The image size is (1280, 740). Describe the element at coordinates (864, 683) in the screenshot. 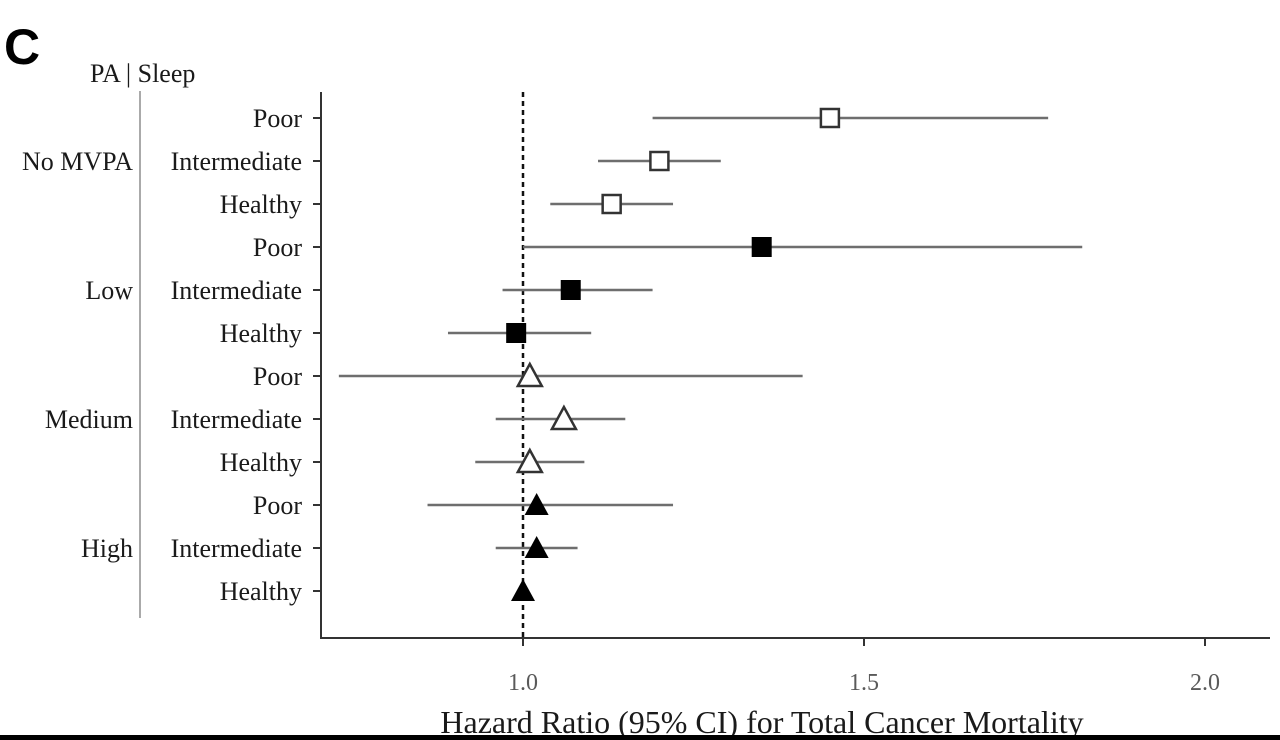

I see `x-tick-label: 1.5` at that location.